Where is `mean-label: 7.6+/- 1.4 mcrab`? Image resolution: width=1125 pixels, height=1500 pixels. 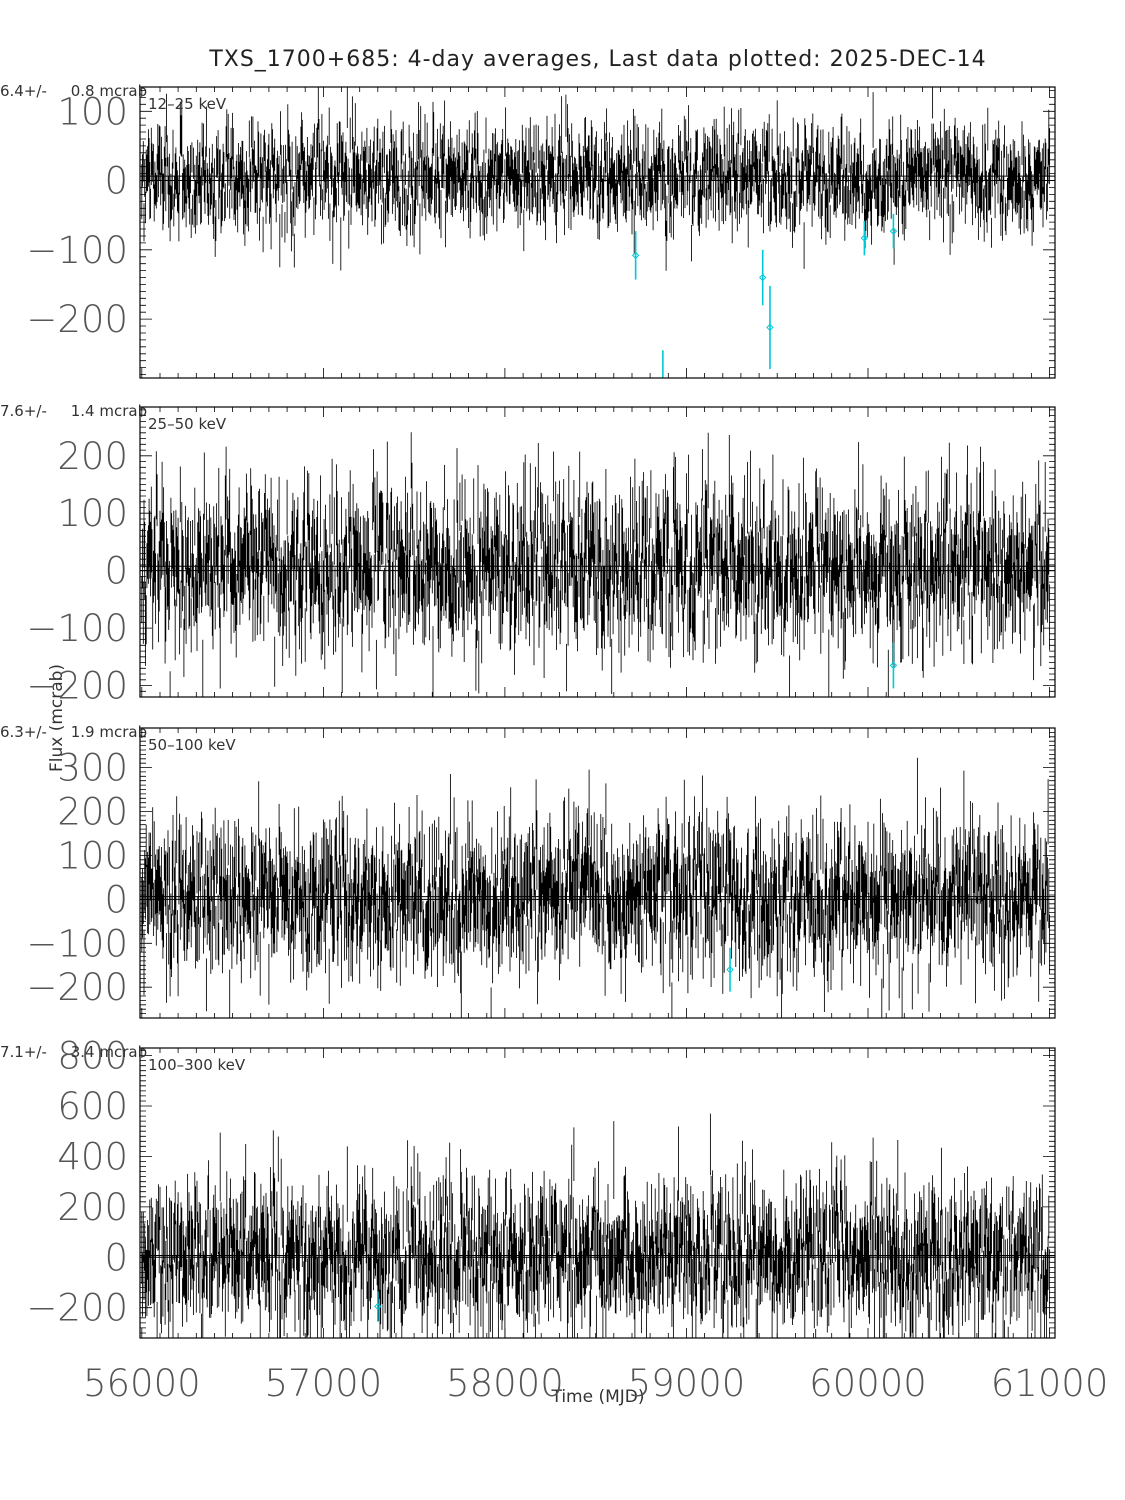 mean-label: 7.6+/- 1.4 mcrab is located at coordinates (73, 411).